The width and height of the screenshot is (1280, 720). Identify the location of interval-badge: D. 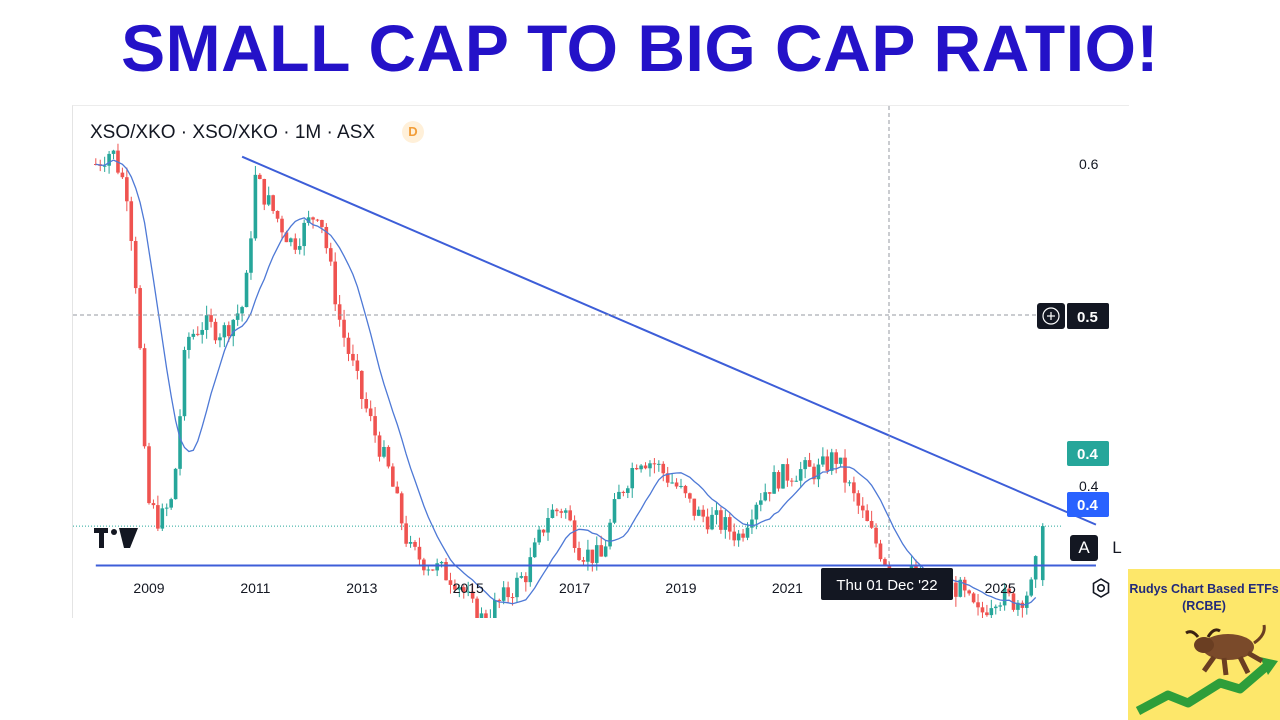
(413, 132).